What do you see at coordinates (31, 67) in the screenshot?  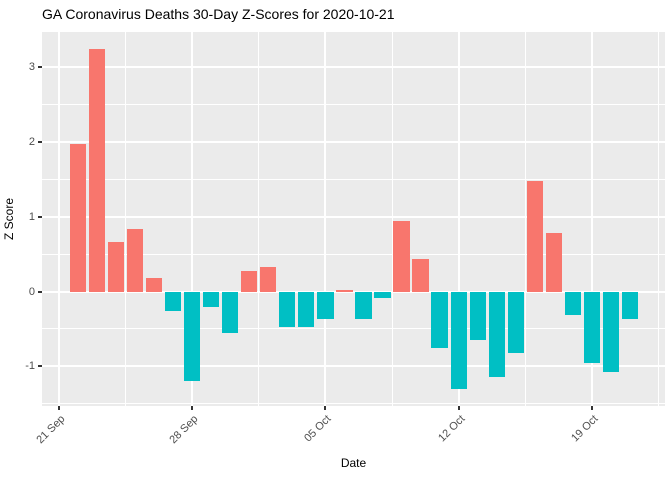 I see `y-tick-label: 3` at bounding box center [31, 67].